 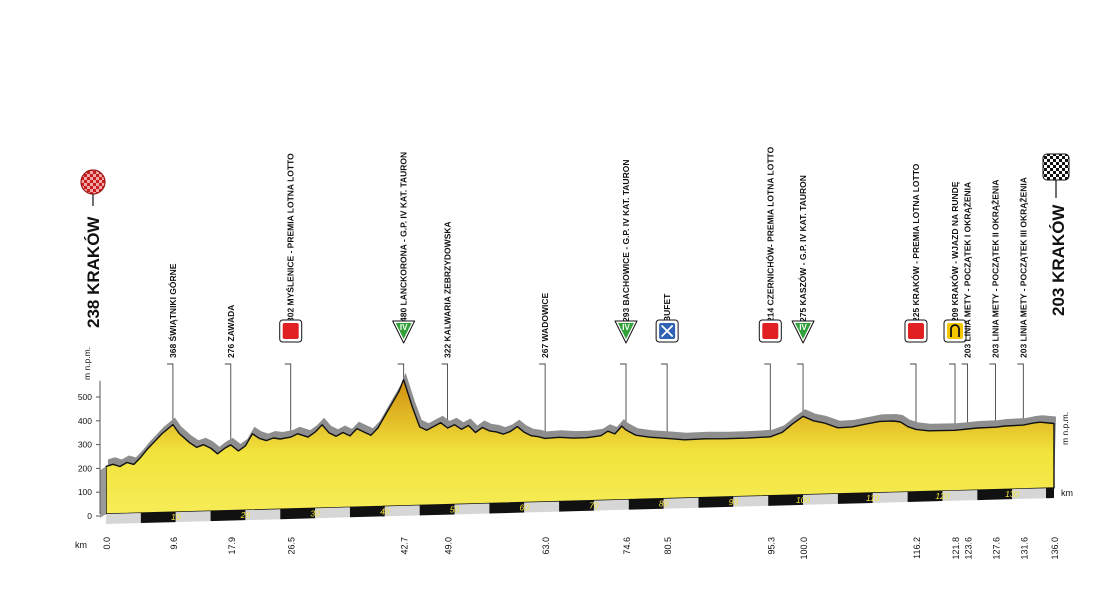 What do you see at coordinates (995, 268) in the screenshot?
I see `waypoint-label: 203 LINIA METY - POCZĄTEK II OKRĄŻENIA` at bounding box center [995, 268].